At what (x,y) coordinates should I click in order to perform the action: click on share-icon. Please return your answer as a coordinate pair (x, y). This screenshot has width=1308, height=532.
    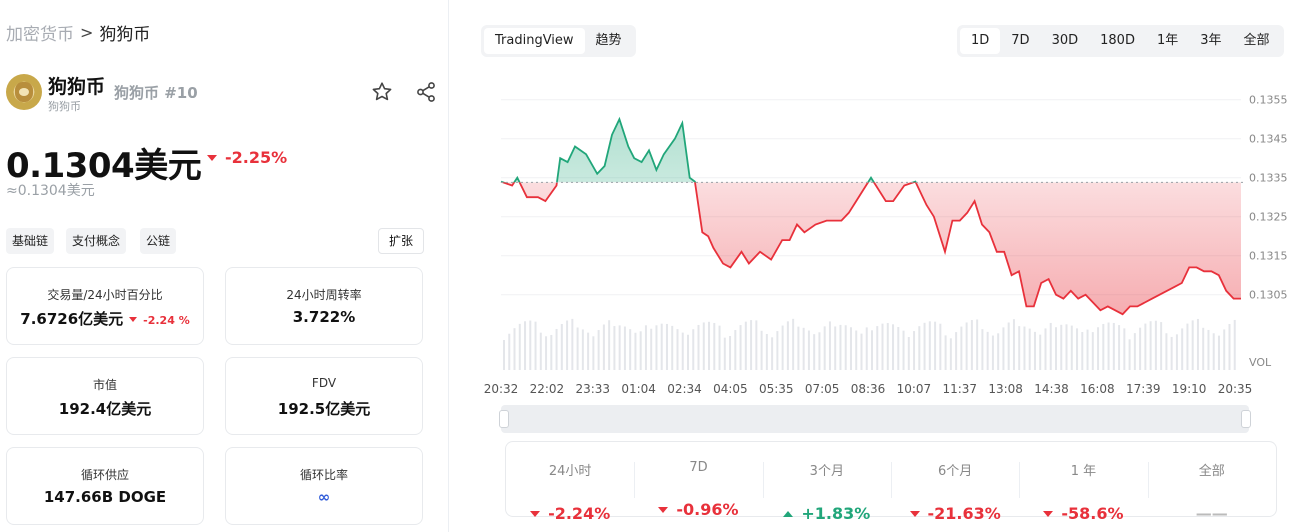
    Looking at the image, I should click on (426, 92).